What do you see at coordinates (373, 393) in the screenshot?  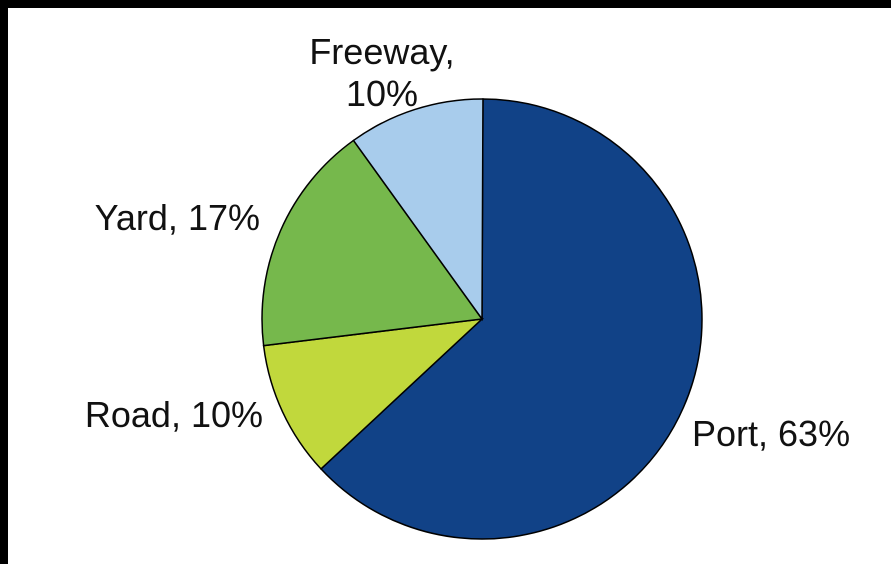 I see `pie-slice-road` at bounding box center [373, 393].